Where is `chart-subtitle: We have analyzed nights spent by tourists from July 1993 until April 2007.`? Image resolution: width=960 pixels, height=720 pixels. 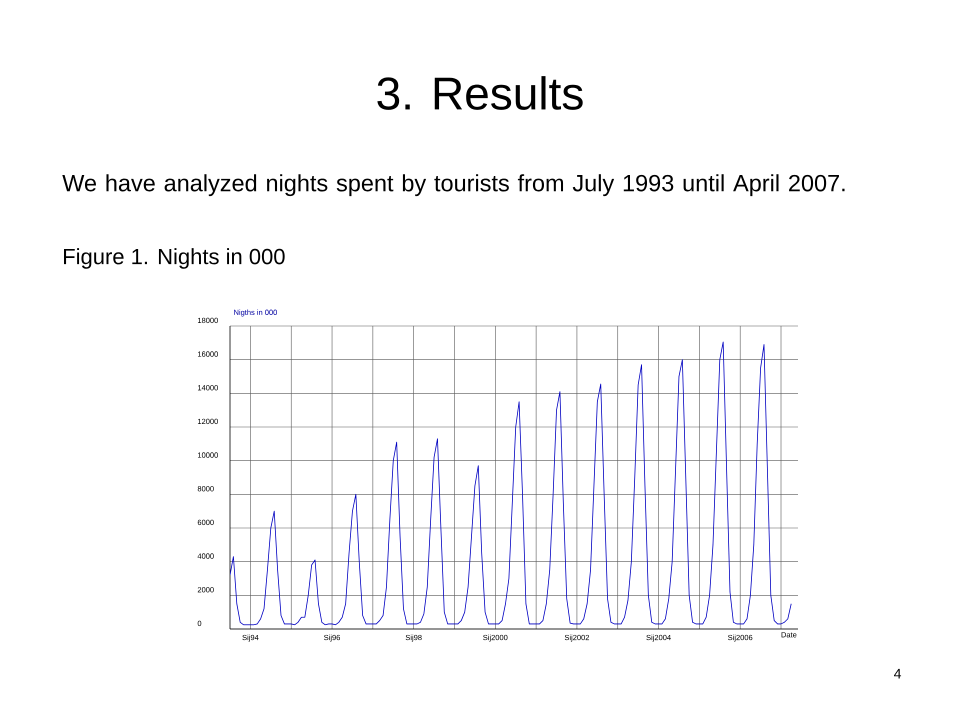 chart-subtitle: We have analyzed nights spent by tourists from July 1993 until April 2007. is located at coordinates (453, 185).